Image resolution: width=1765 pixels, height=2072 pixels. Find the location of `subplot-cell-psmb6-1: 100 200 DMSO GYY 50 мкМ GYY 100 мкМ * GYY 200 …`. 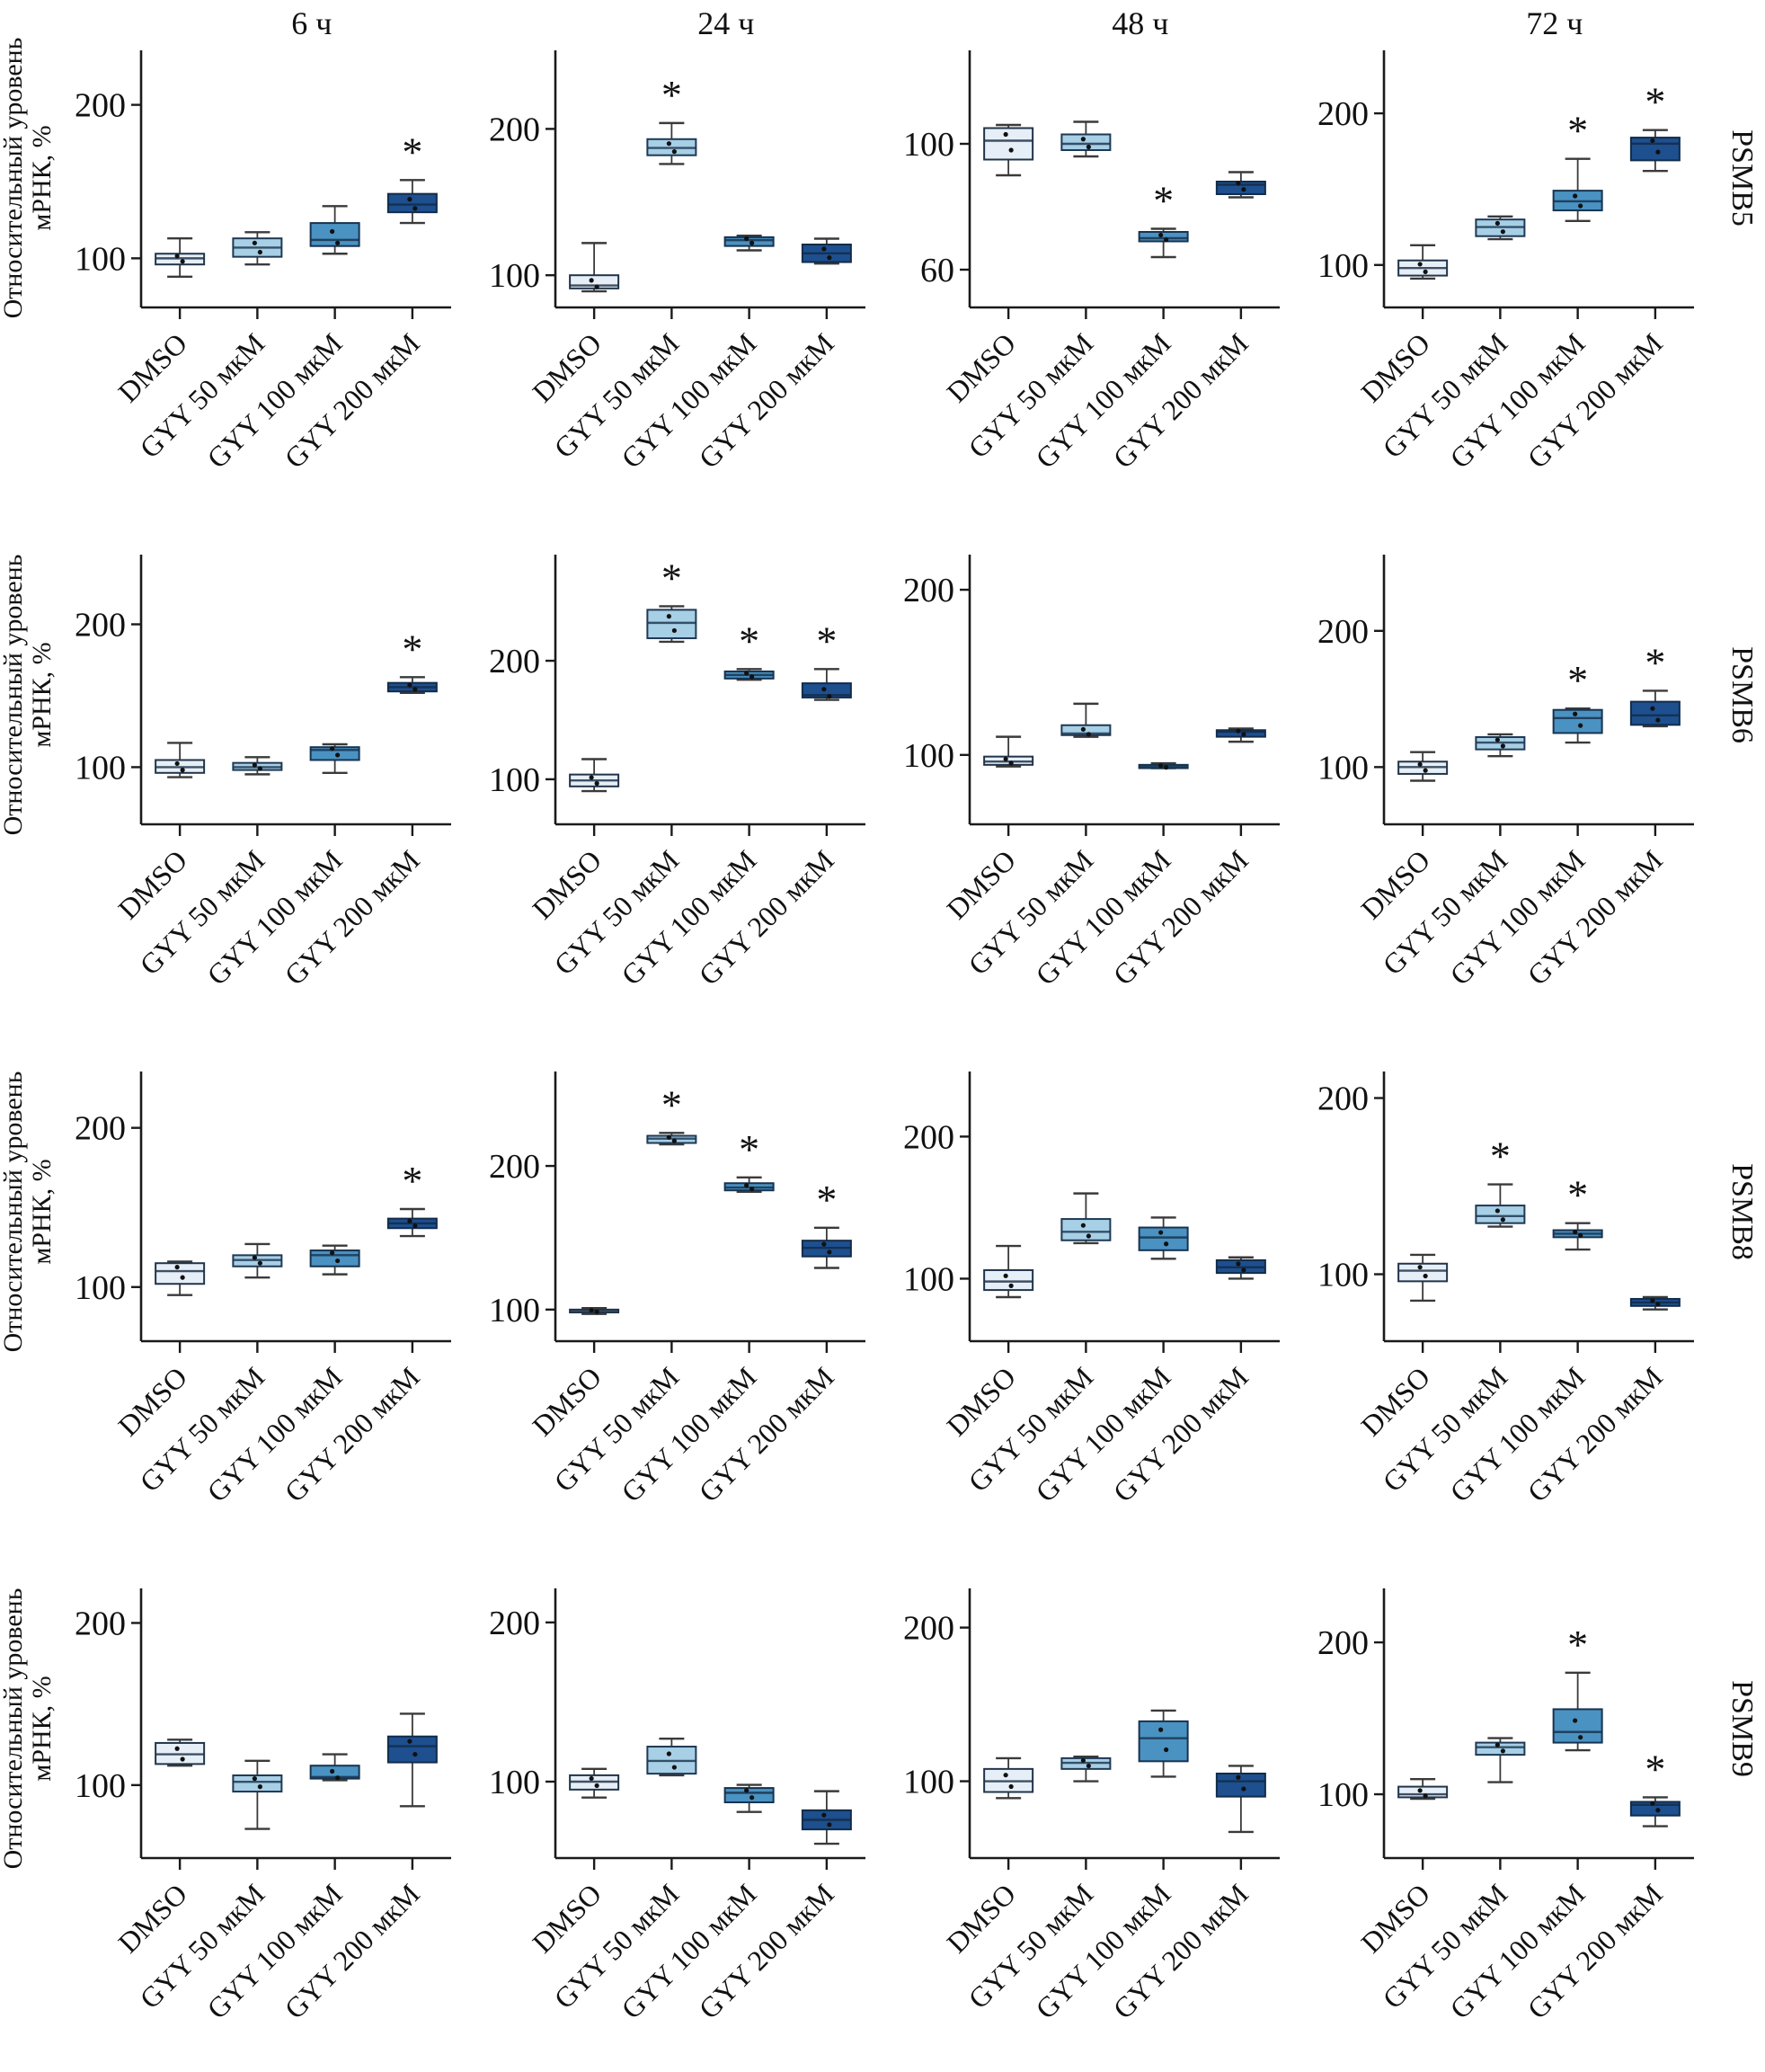

subplot-cell-psmb6-1: 100 200 DMSO GYY 50 мкМ GYY 100 мкМ * GYY 200 … is located at coordinates (263, 776).